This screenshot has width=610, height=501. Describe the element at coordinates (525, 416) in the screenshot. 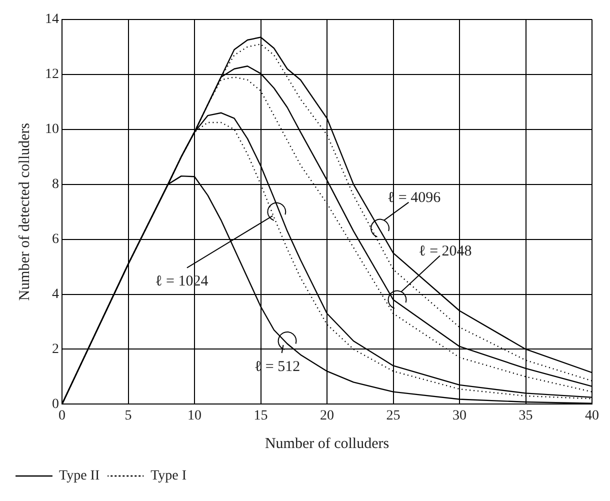

I see `x-tick-label: 35` at that location.